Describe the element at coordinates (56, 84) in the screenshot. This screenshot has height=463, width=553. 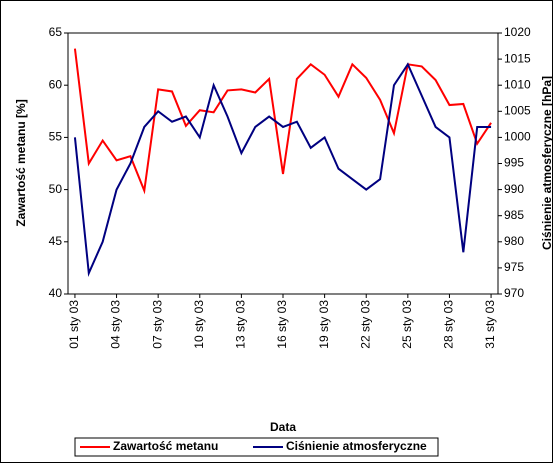
I see `y-tick-label: 60` at that location.